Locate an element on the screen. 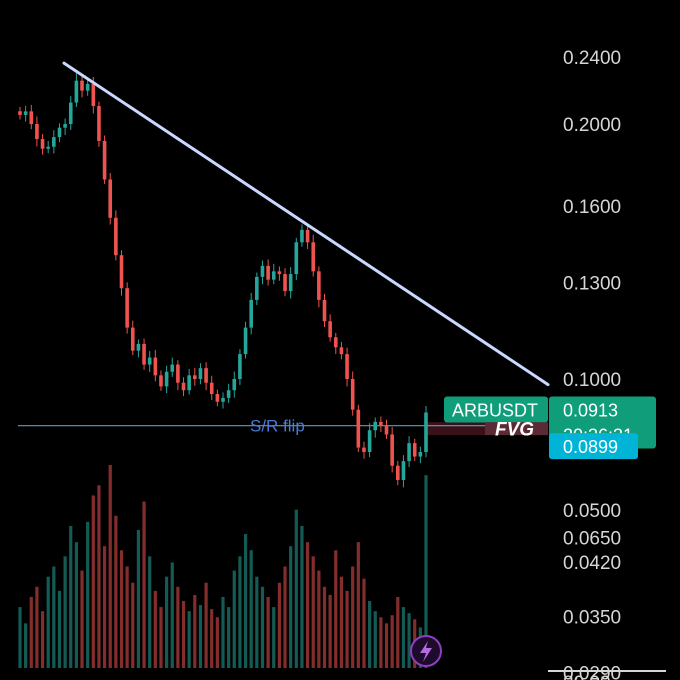  level-tag: 0.0899 is located at coordinates (593, 446).